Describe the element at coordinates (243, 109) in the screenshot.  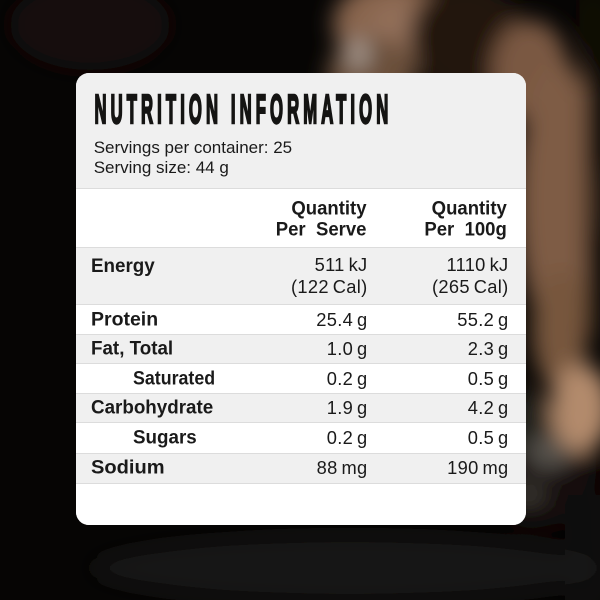
I see `svg-text: NUTRITION INFORMATION` at that location.